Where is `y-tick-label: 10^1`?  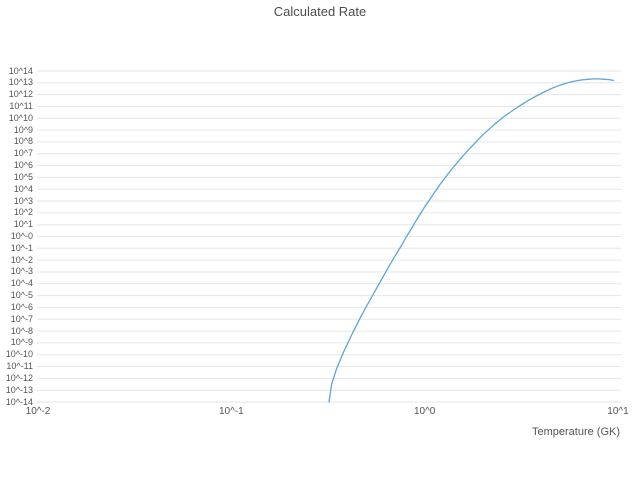
y-tick-label: 10^1 is located at coordinates (23, 224).